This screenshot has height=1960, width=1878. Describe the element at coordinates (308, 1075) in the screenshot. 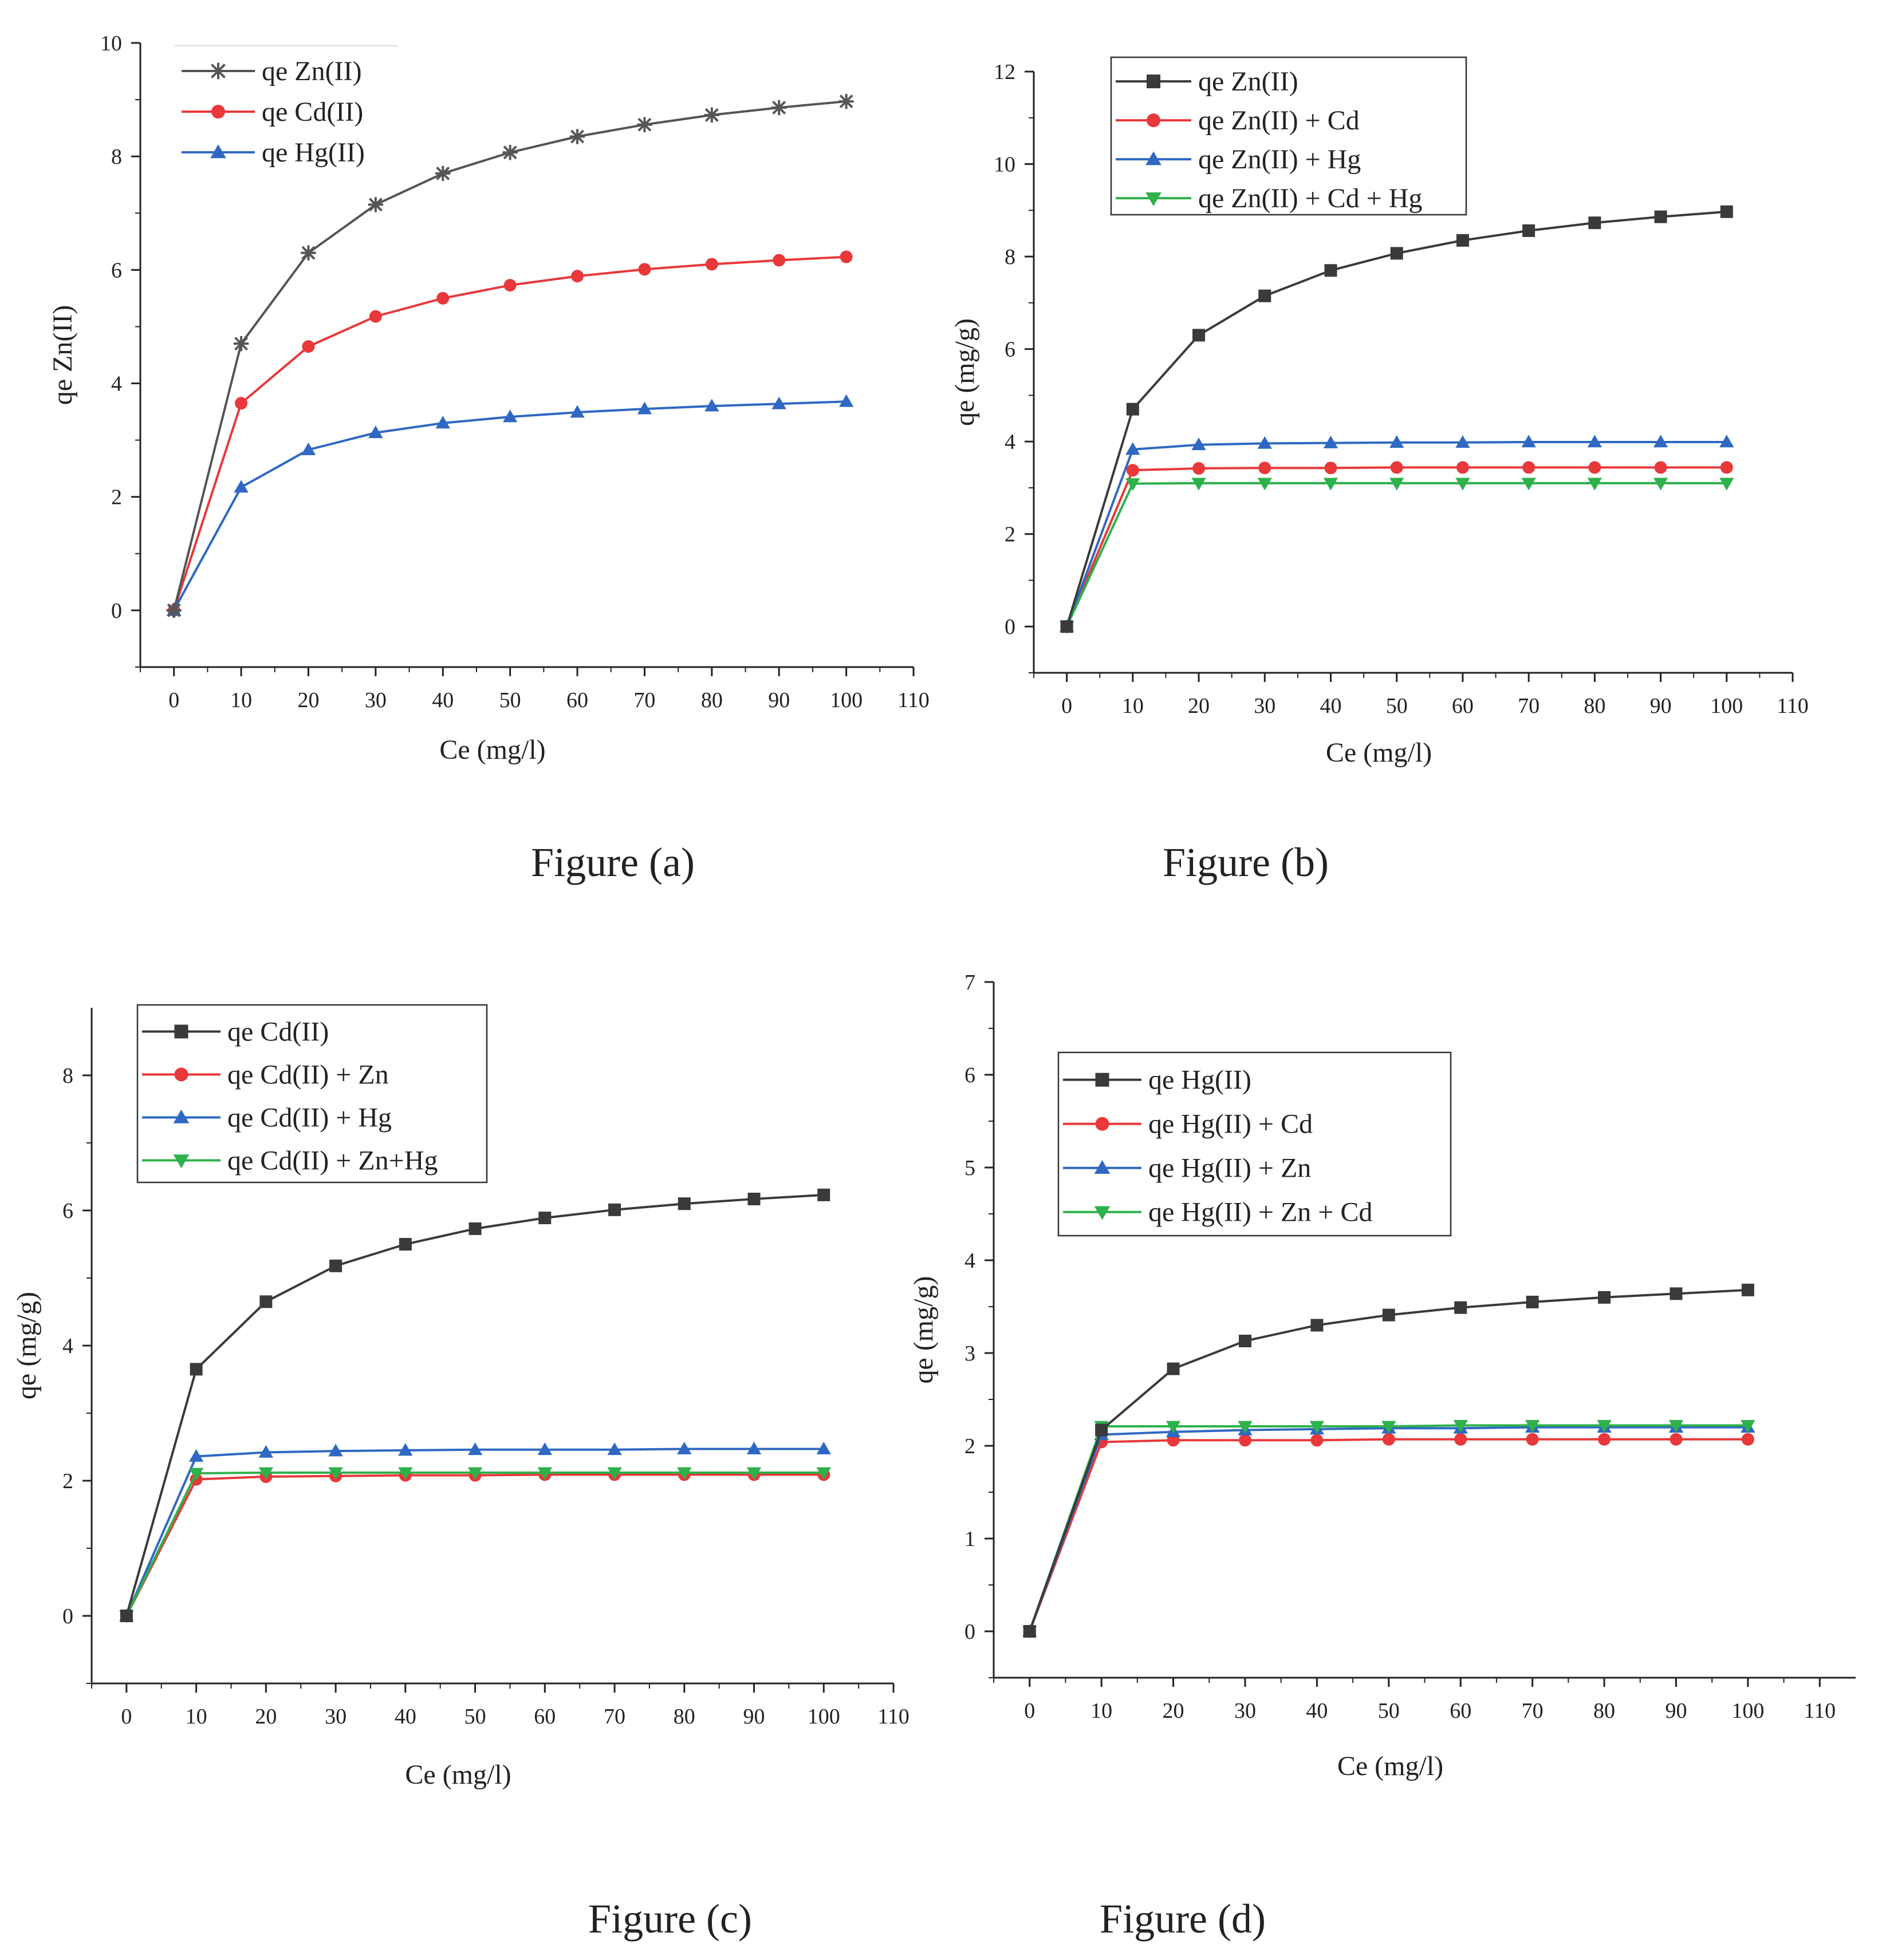

I see `legend-label: qe Cd(II) + Zn` at that location.